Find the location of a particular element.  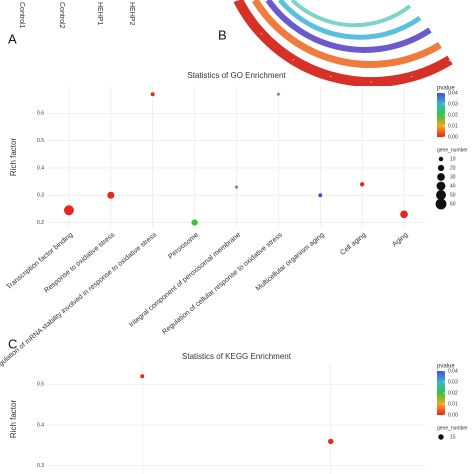

x-tick-label: Transcription factor binding is located at coordinates (39, 262).